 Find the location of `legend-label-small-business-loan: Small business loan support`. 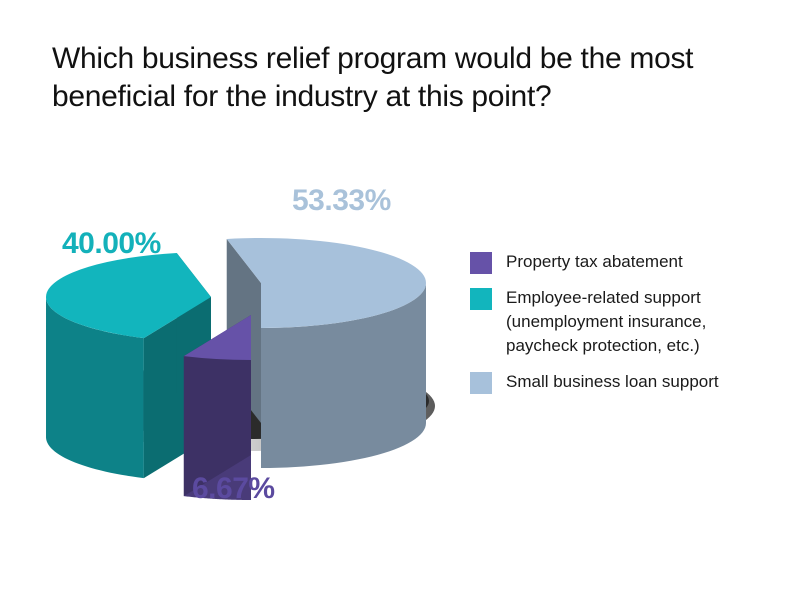

legend-label-small-business-loan: Small business loan support is located at coordinates (612, 381).